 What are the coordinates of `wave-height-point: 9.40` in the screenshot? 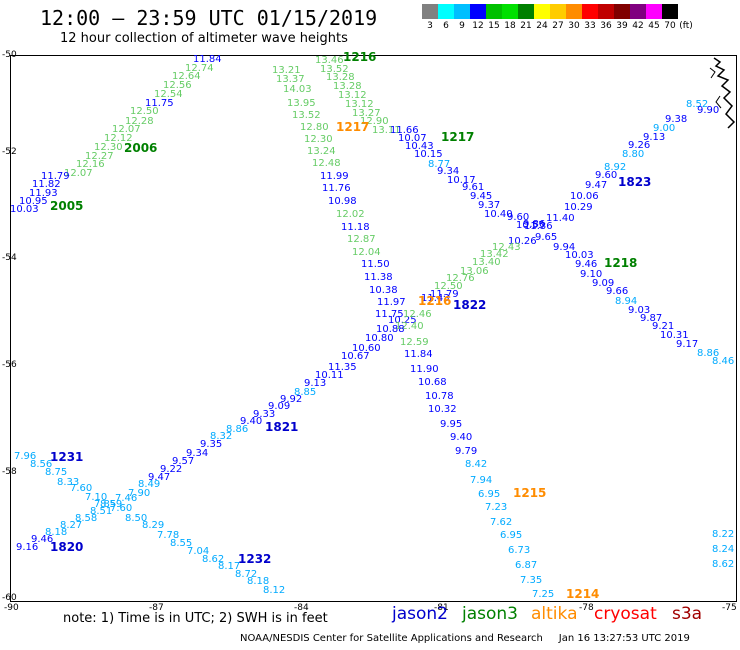 It's located at (461, 437).